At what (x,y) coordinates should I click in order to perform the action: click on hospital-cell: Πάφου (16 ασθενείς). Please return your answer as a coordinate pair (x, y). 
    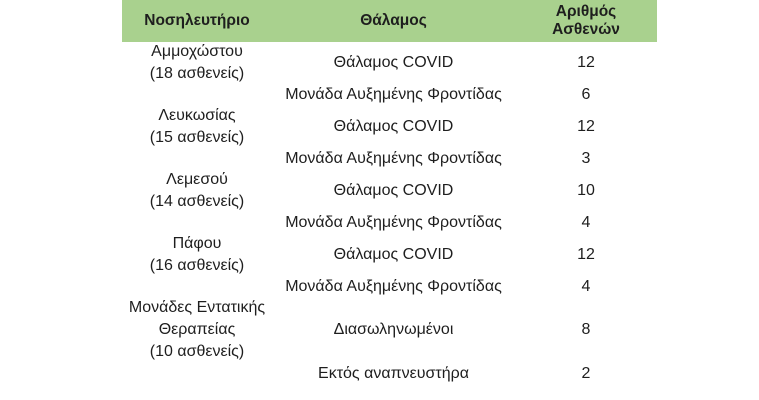
    Looking at the image, I should click on (197, 255).